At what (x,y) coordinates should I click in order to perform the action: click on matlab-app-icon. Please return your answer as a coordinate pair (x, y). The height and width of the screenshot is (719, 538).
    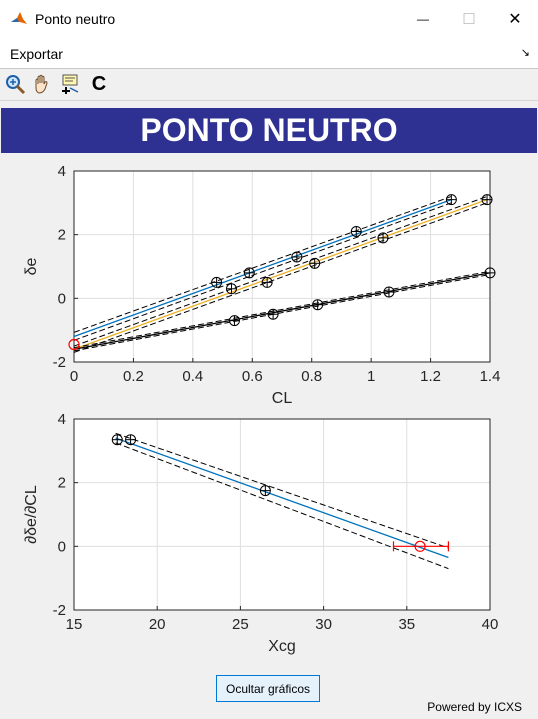
    Looking at the image, I should click on (19, 19).